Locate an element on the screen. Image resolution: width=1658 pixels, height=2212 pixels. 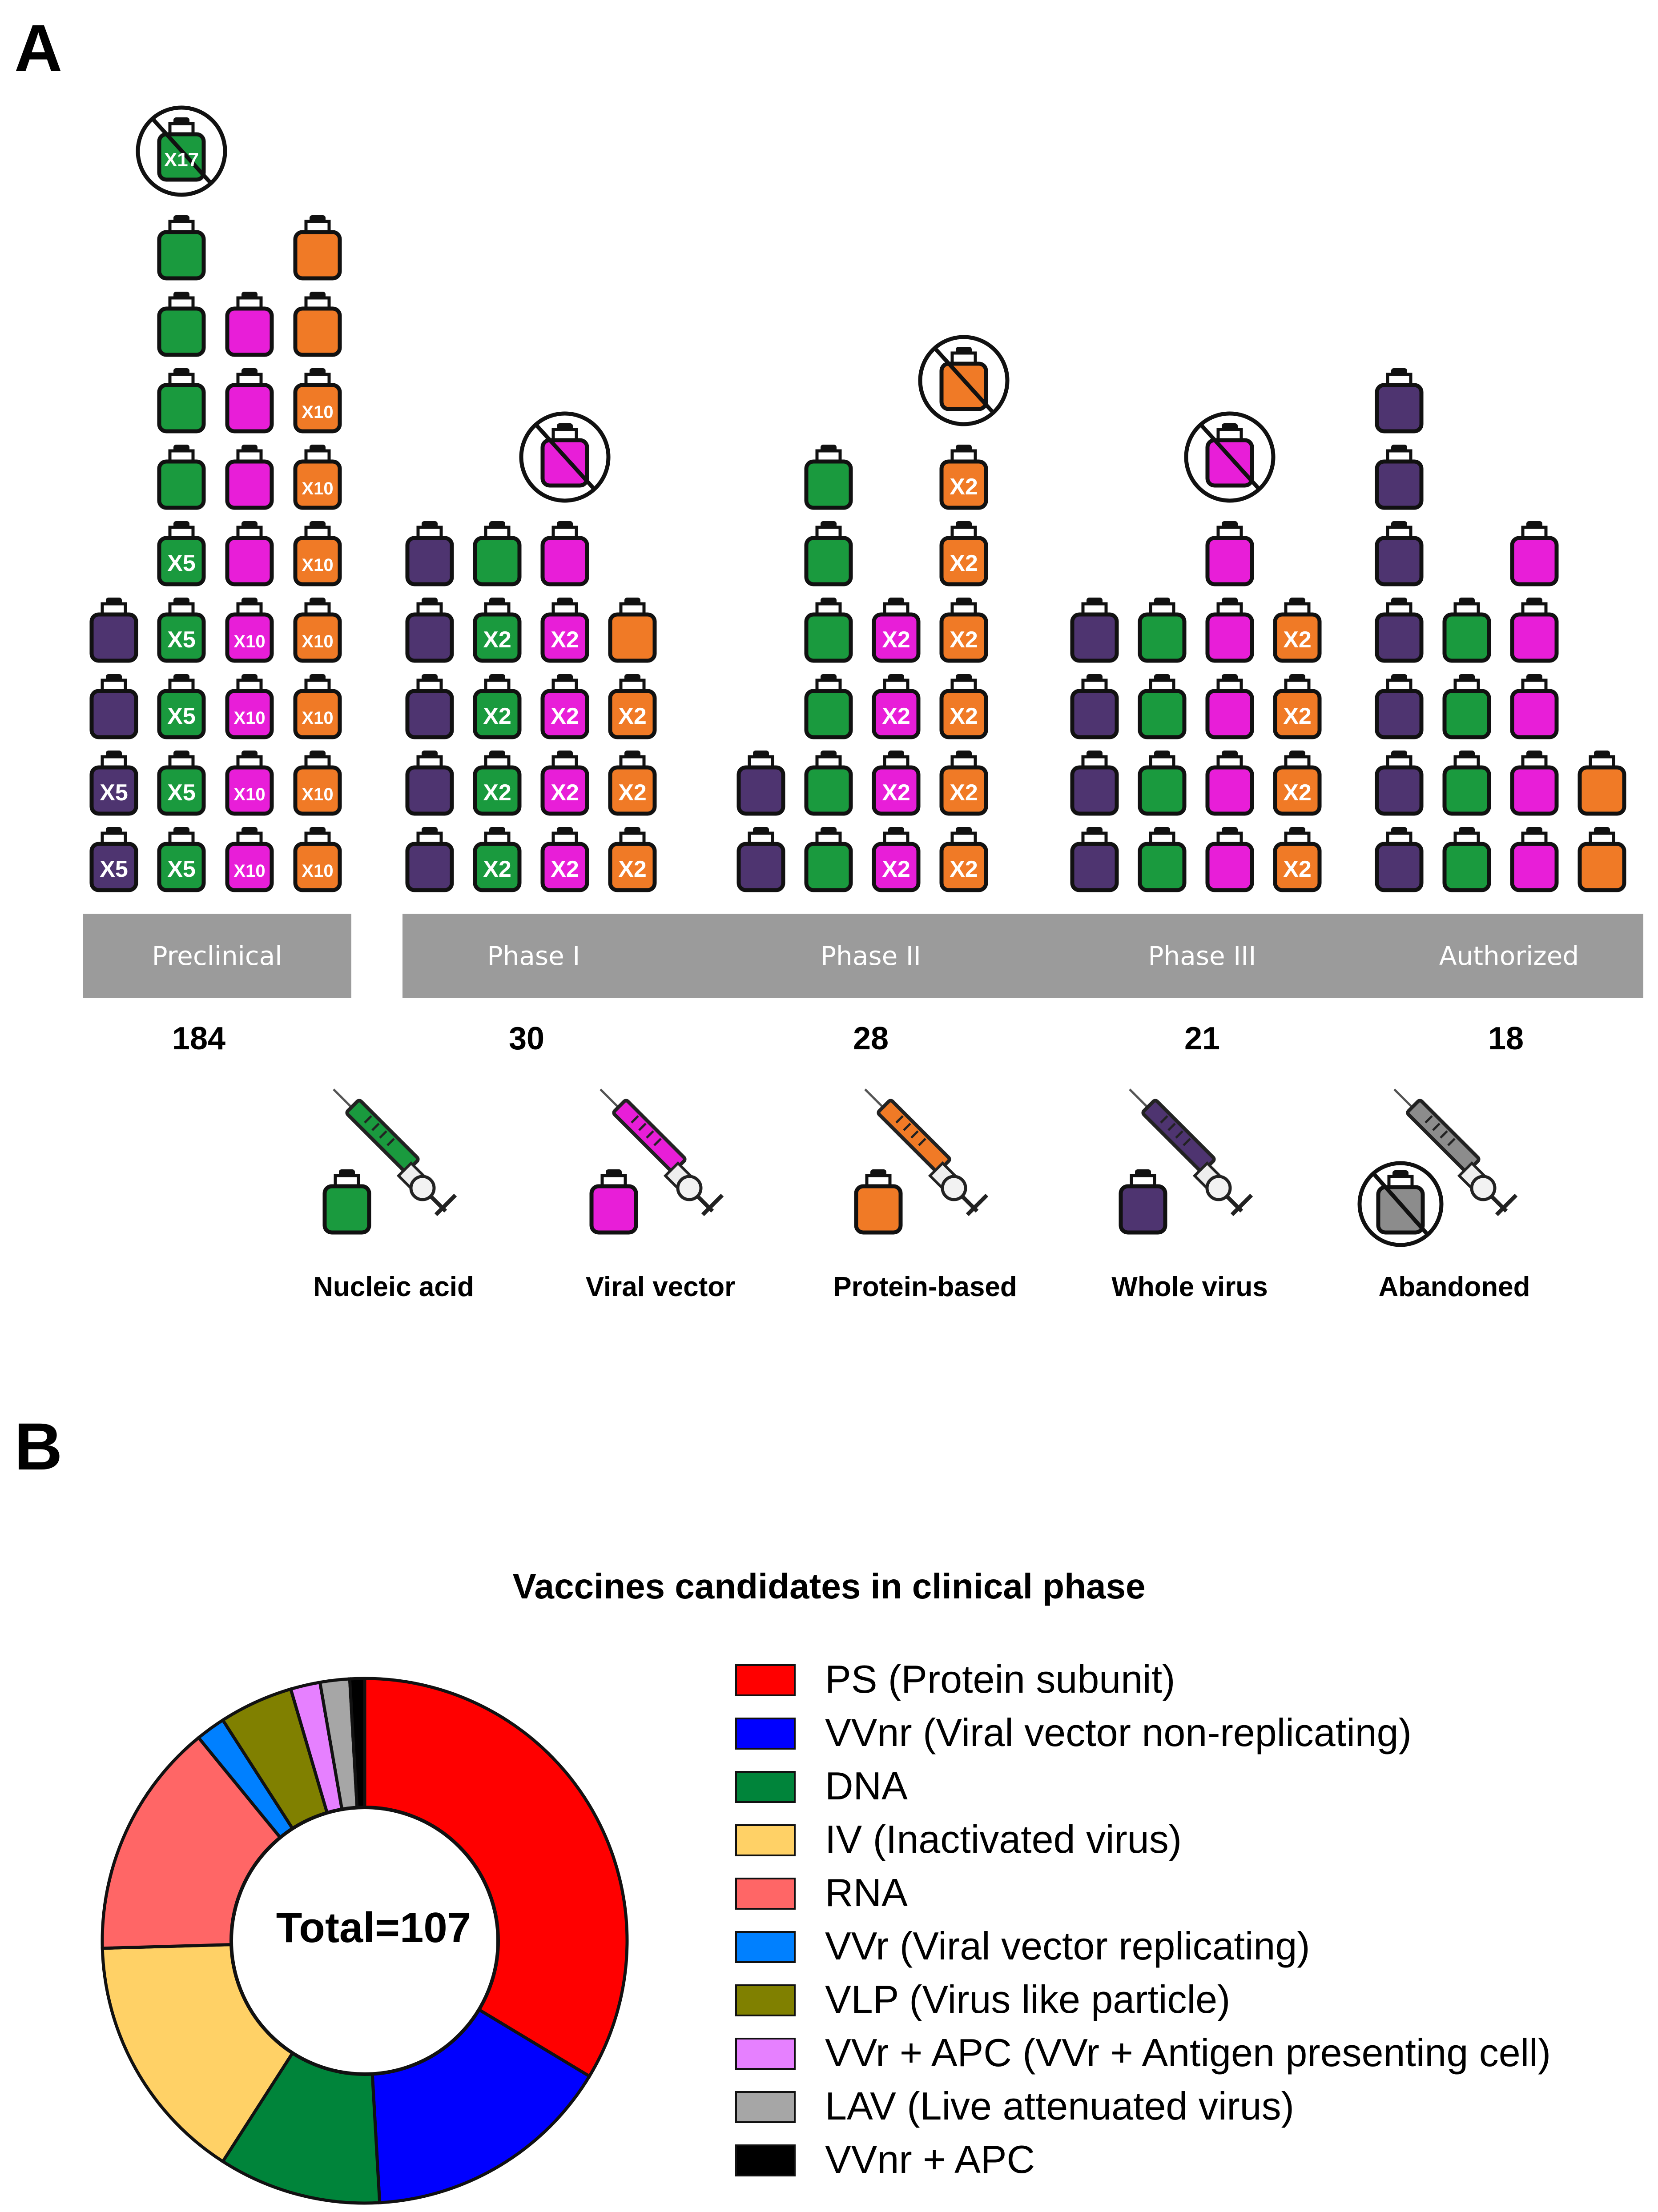
count-phase-2: 28 is located at coordinates (871, 1038).